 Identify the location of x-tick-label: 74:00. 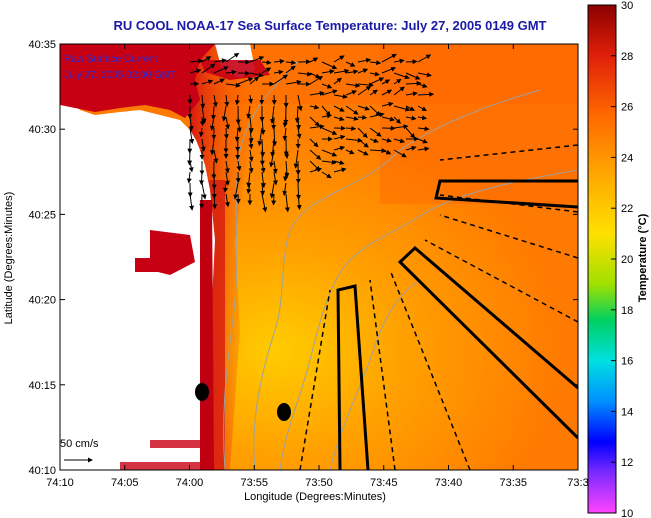
(190, 483).